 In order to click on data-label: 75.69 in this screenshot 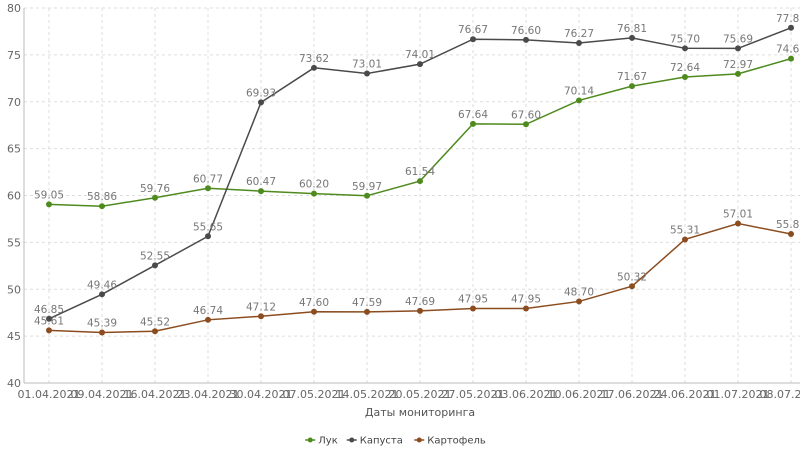, I will do `click(738, 39)`.